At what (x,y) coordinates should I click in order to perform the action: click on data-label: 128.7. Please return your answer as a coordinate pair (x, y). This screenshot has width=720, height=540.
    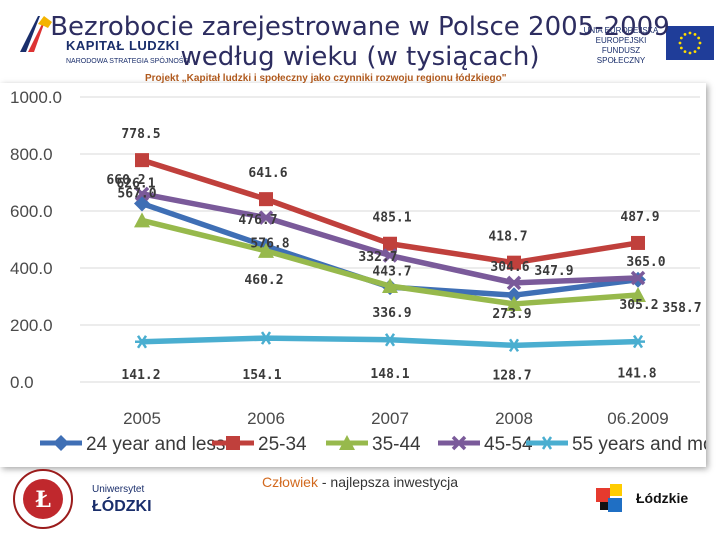
    Looking at the image, I should click on (511, 375).